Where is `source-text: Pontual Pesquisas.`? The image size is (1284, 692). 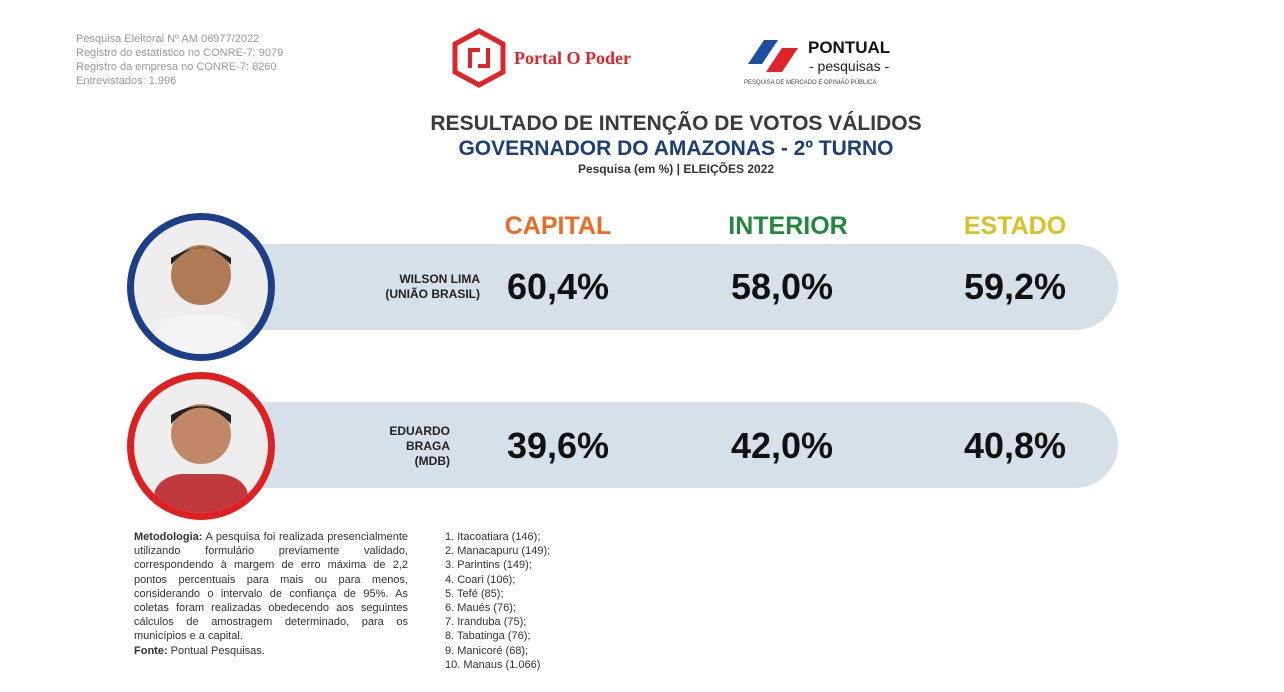
source-text: Pontual Pesquisas. is located at coordinates (216, 650).